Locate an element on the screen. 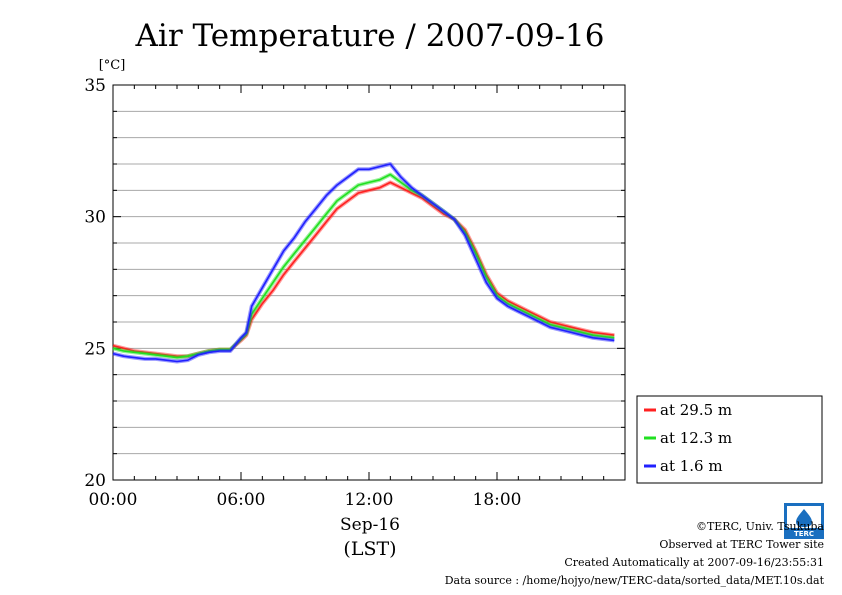  terc-logo: TERC is located at coordinates (804, 521).